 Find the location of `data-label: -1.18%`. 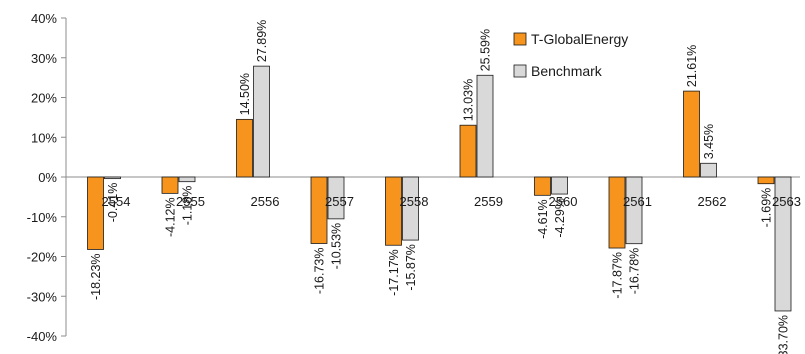

data-label: -1.18% is located at coordinates (188, 206).